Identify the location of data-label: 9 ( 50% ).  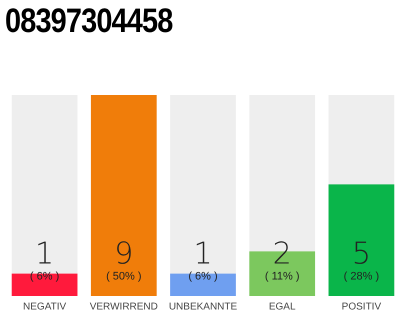
(124, 259).